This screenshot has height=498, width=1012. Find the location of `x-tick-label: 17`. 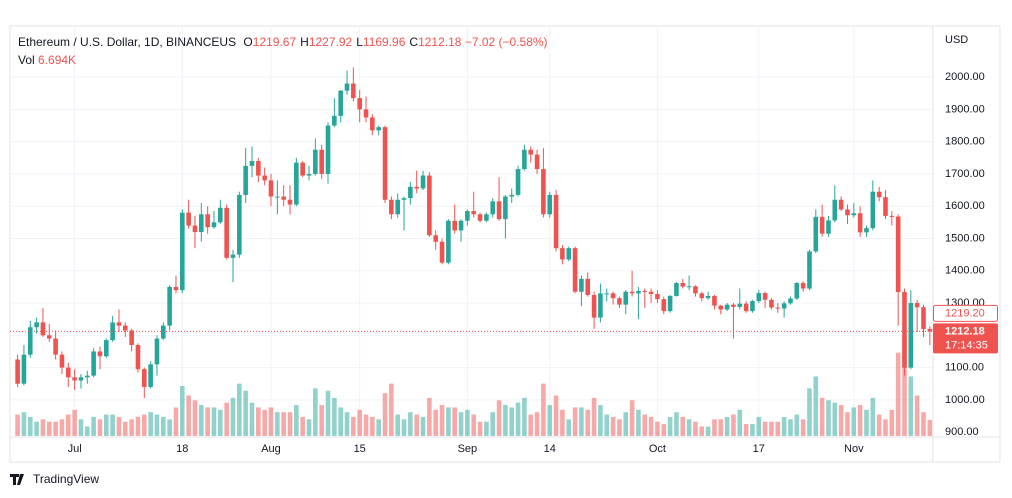

x-tick-label: 17 is located at coordinates (759, 449).